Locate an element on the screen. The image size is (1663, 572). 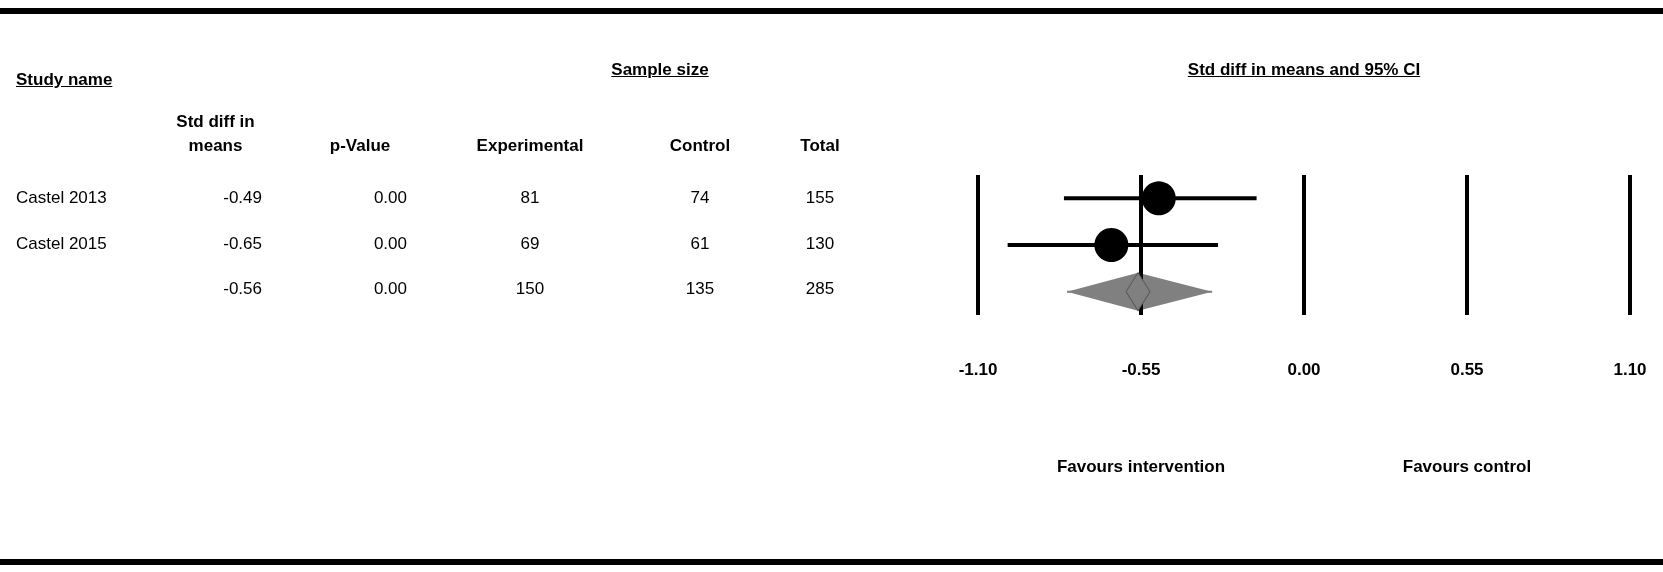
text: -0.65 is located at coordinates (242, 243).